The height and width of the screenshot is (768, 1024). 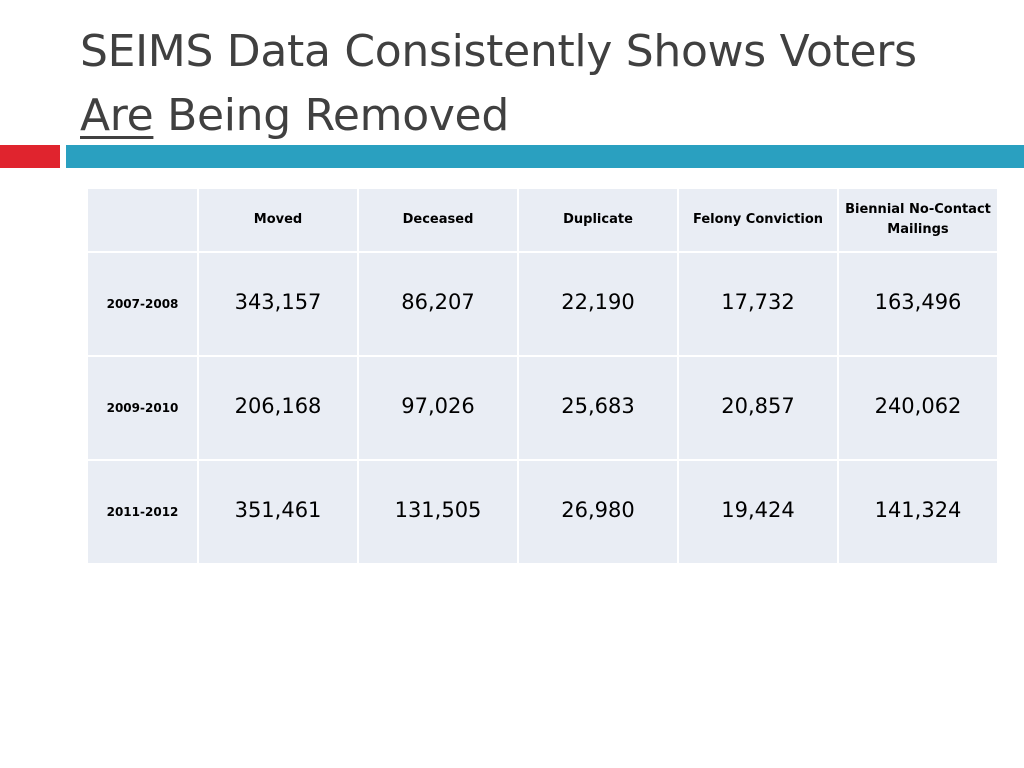 What do you see at coordinates (758, 220) in the screenshot?
I see `header-cell-felony-conviction: Felony Conviction` at bounding box center [758, 220].